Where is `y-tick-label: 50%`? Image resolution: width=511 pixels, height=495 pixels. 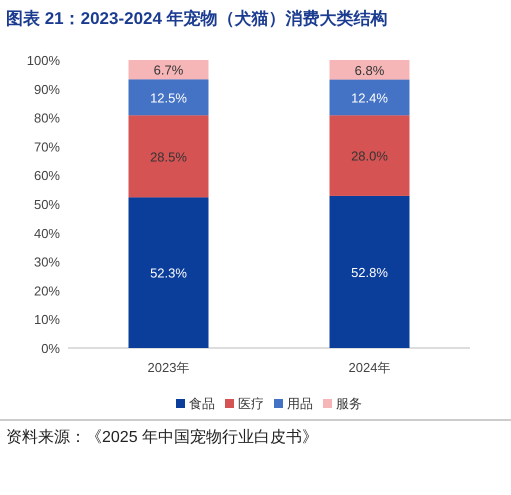
y-tick-label: 50% is located at coordinates (47, 204).